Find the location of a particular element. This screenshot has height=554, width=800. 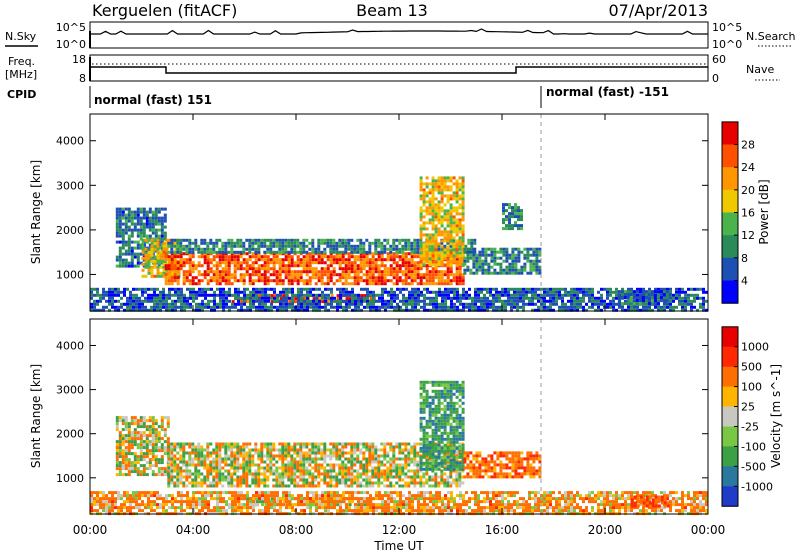

colorbar-swatch is located at coordinates (730, 201).